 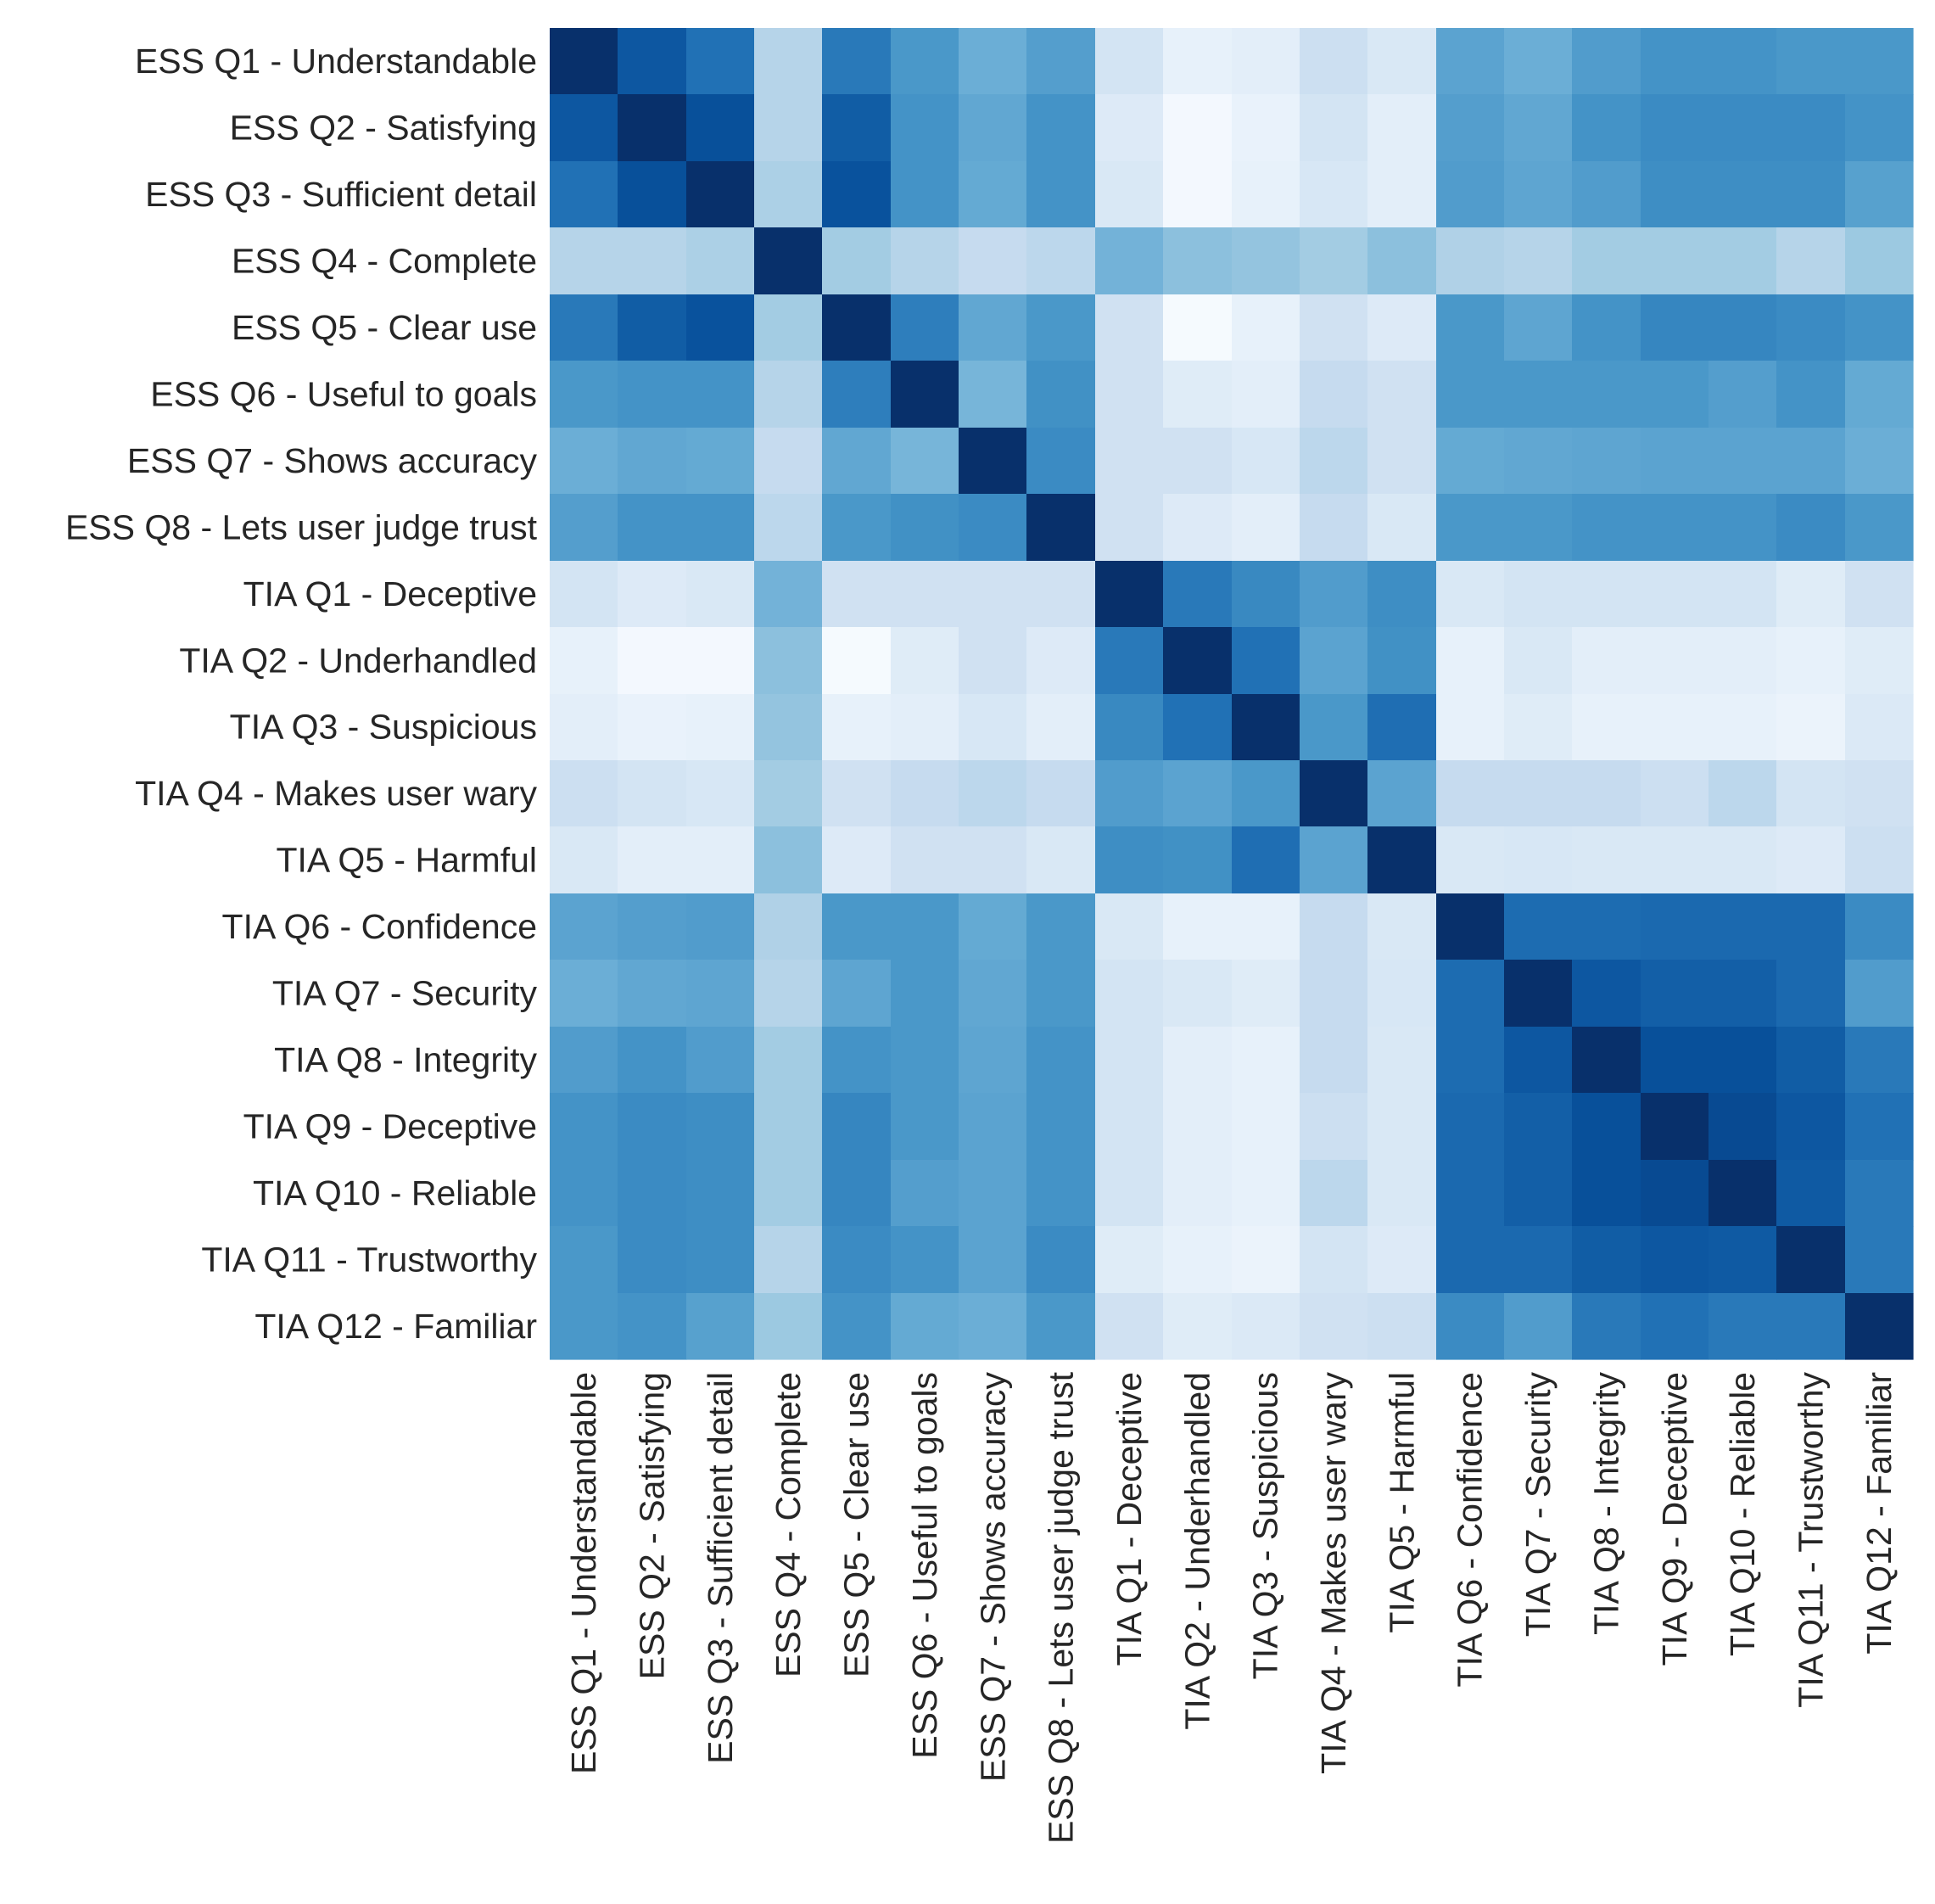 What do you see at coordinates (405, 1059) in the screenshot?
I see `y-tick-label: TIA Q8 - Integrity` at bounding box center [405, 1059].